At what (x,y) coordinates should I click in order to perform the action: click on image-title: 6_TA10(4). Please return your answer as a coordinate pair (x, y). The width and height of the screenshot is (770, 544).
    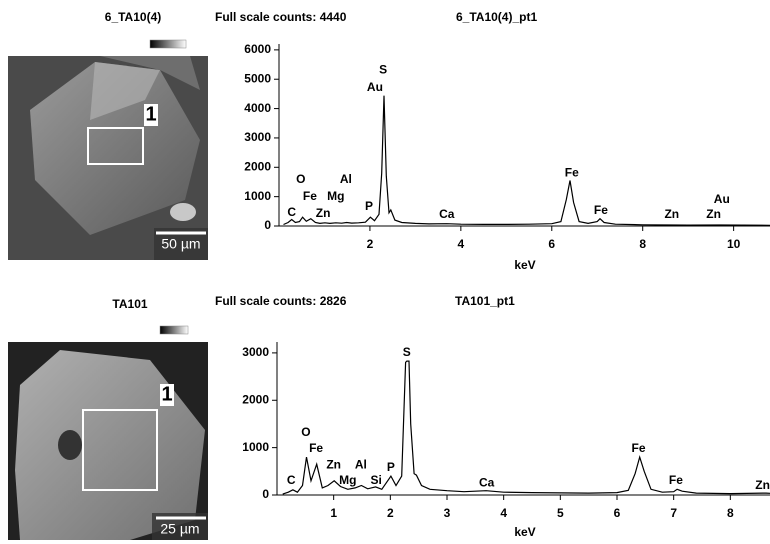
    Looking at the image, I should click on (133, 17).